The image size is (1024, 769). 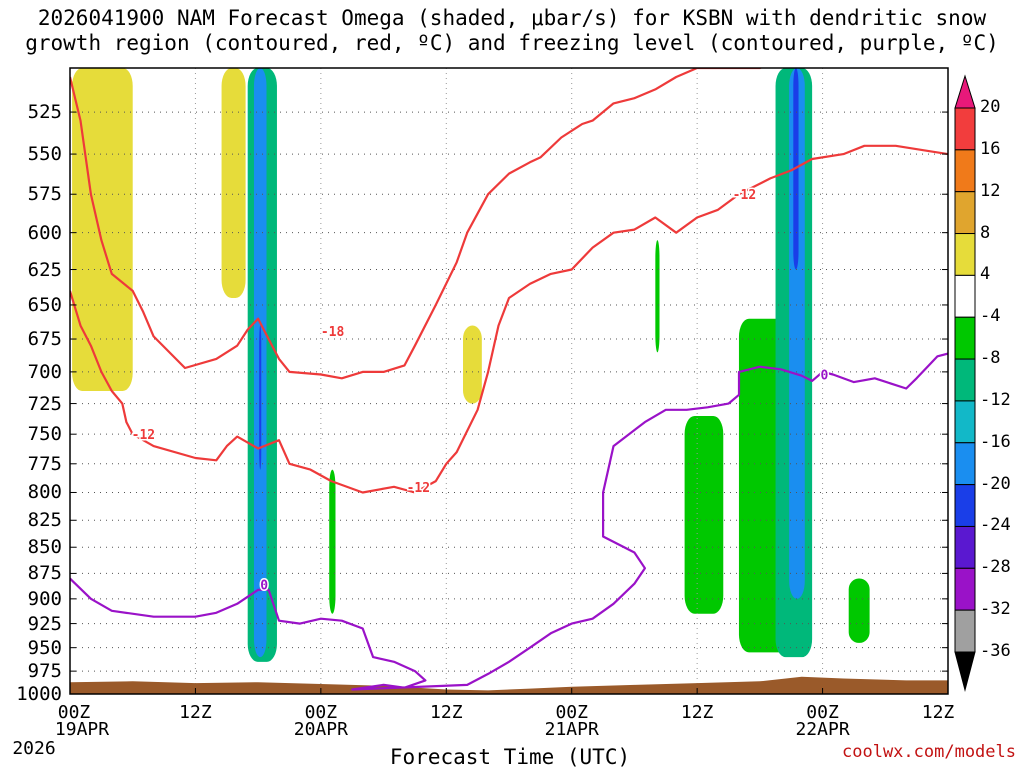 I want to click on y-tick-label: 625, so click(x=44, y=269).